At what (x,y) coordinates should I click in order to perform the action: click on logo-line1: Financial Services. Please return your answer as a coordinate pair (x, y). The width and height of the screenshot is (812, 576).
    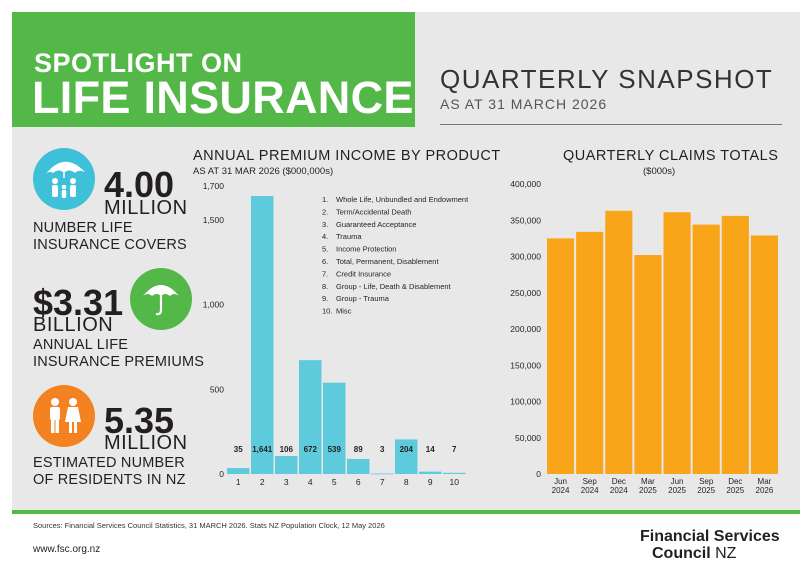
    Looking at the image, I should click on (710, 536).